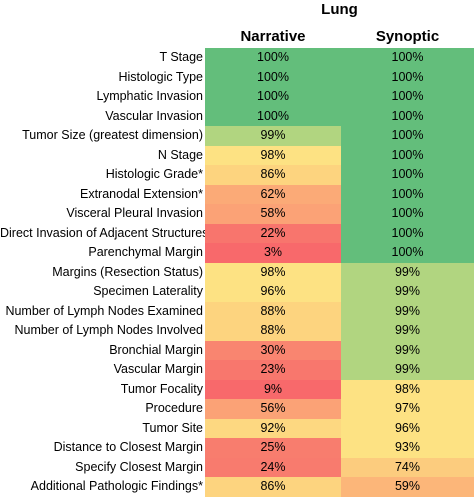 The width and height of the screenshot is (474, 500). I want to click on table-row: Procedure 56% 97%, so click(237, 409).